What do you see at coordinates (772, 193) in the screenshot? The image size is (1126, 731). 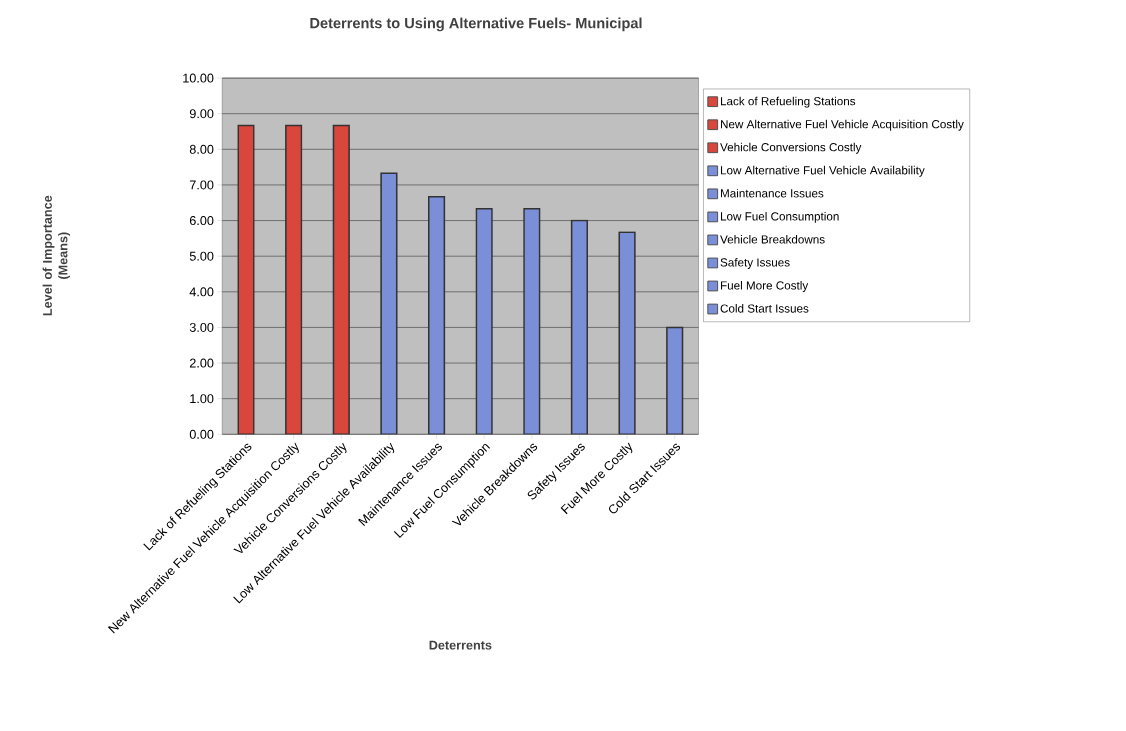 I see `legend-label: Maintenance Issues` at bounding box center [772, 193].